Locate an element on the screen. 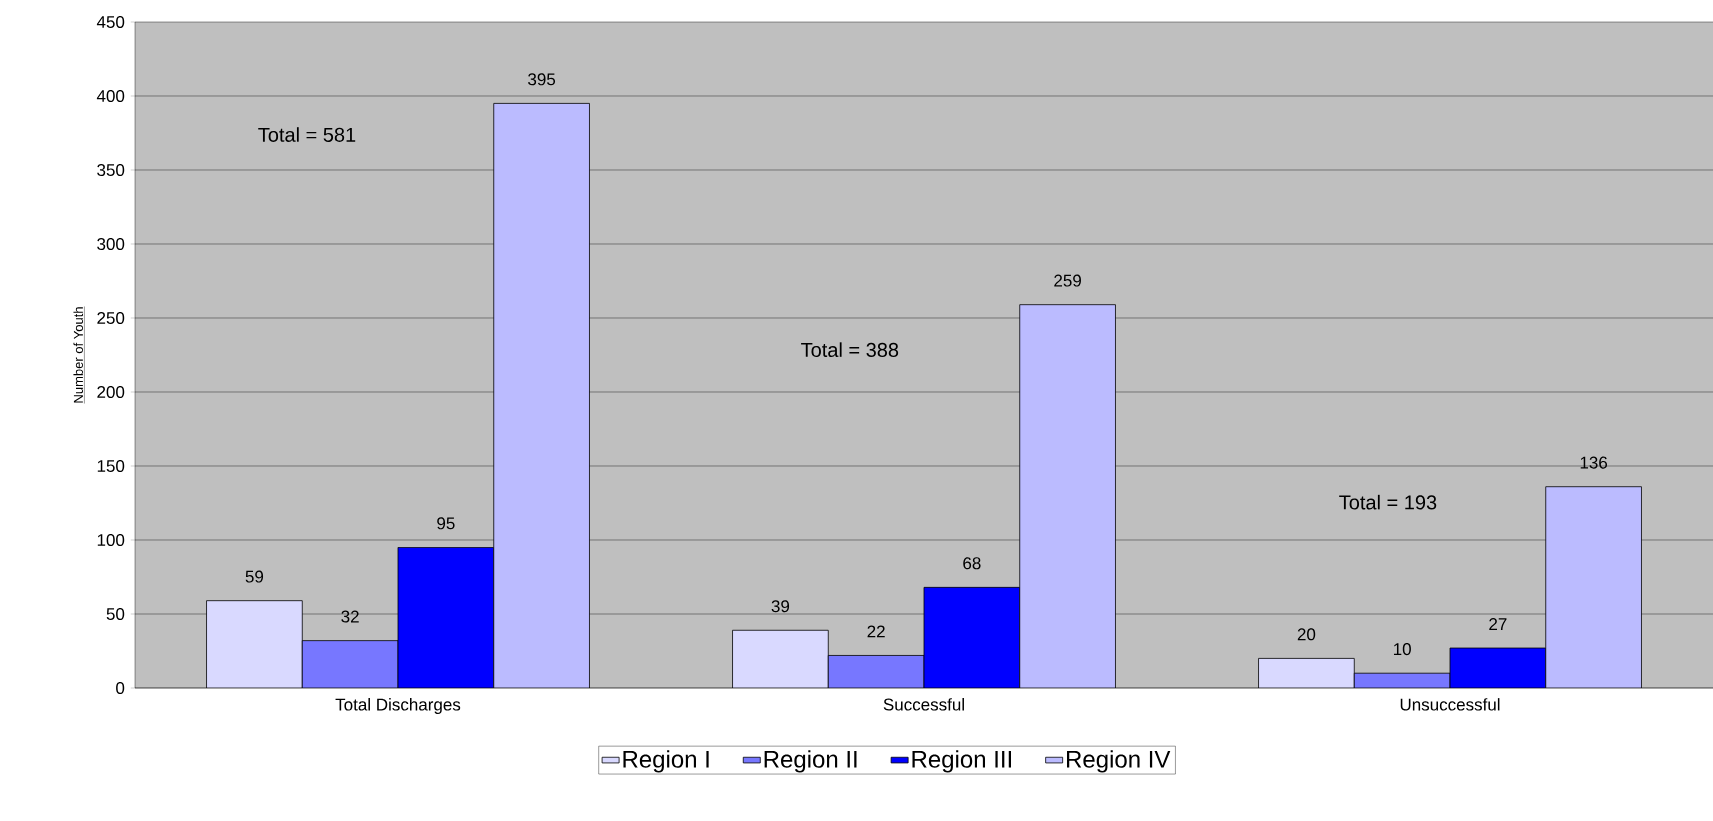  y-tick-label: 300 is located at coordinates (111, 244).